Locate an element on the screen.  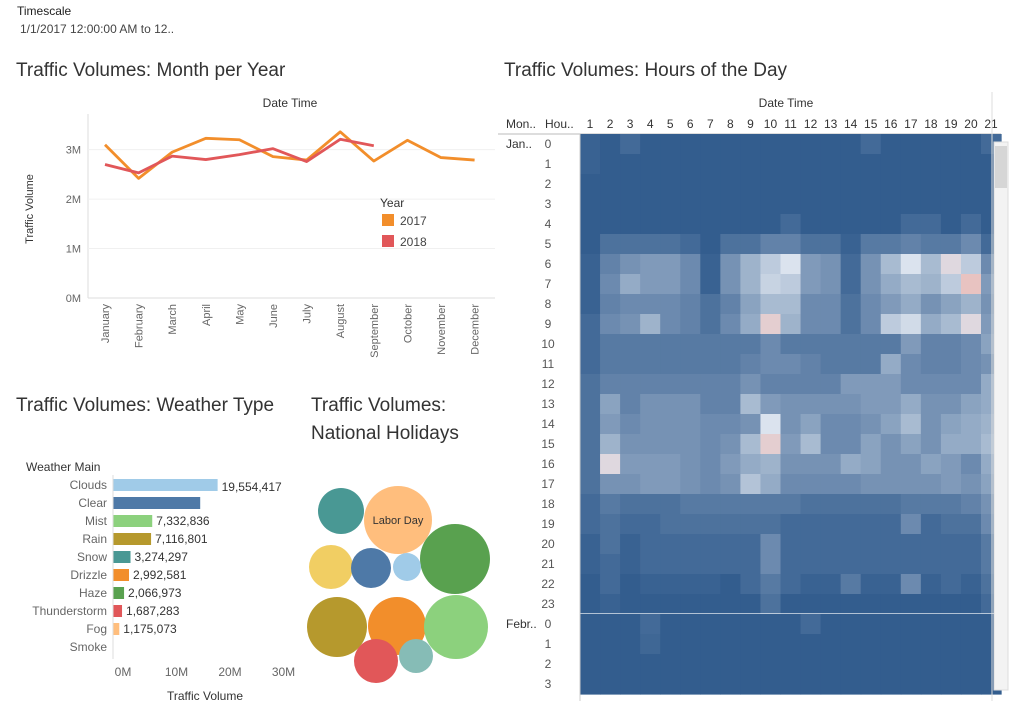
category-label: Snow is located at coordinates (92, 557).